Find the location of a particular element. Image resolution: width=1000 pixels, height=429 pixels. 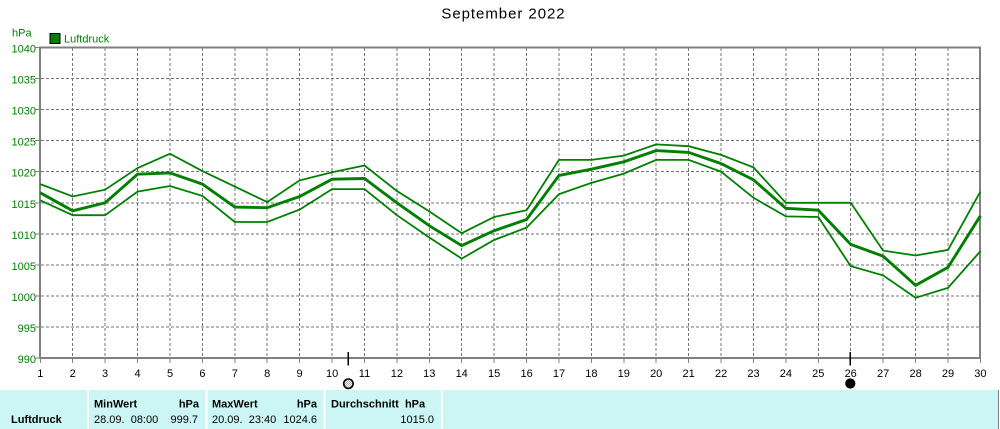

svg-text: 25 is located at coordinates (818, 374).